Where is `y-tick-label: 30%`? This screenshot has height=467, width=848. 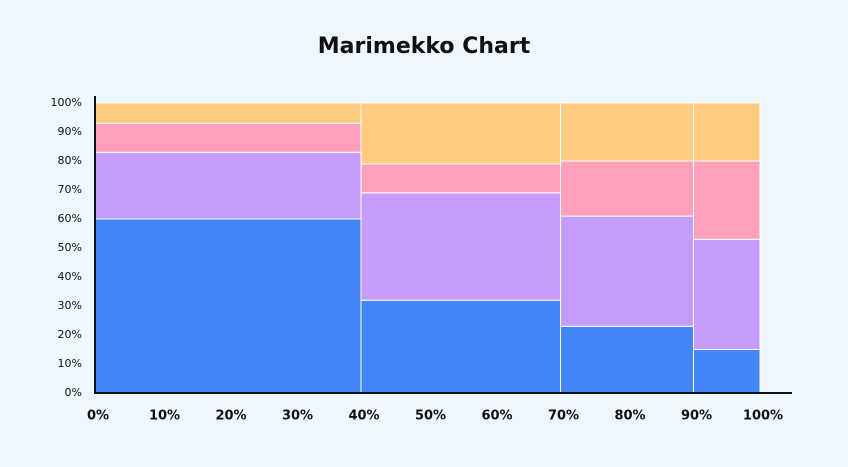
y-tick-label: 30% is located at coordinates (70, 305).